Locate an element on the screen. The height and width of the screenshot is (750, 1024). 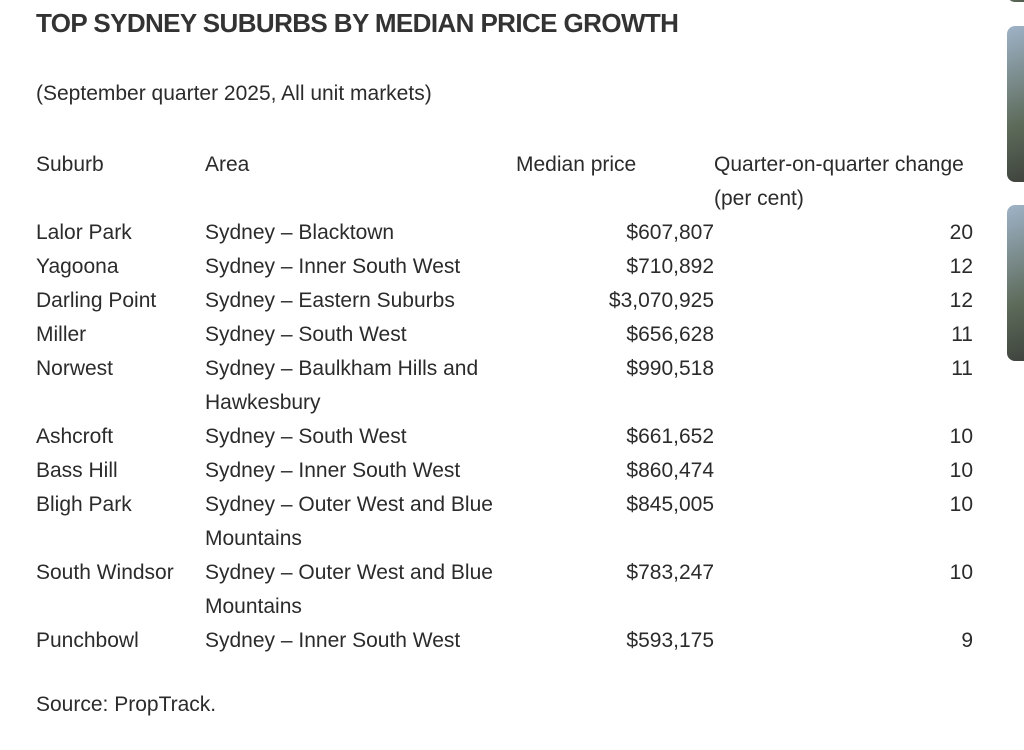
median-price-cell: $783,247 is located at coordinates (670, 572).